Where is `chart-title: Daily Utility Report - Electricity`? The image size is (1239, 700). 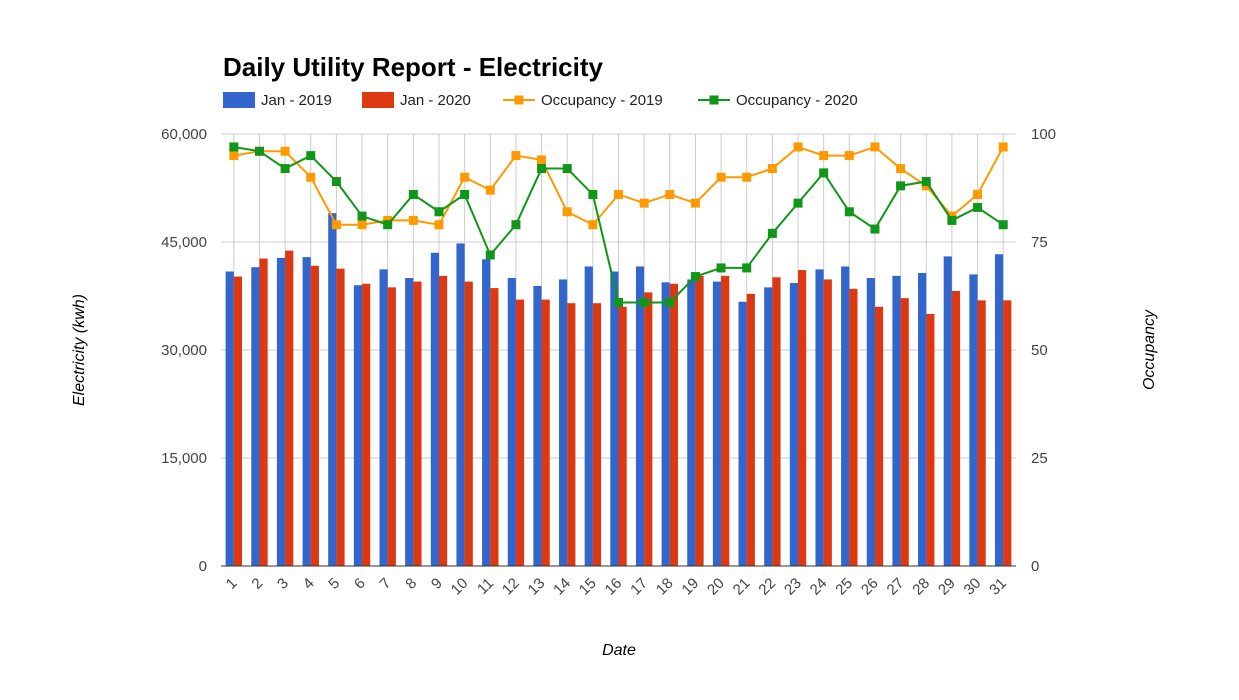
chart-title: Daily Utility Report - Electricity is located at coordinates (413, 67).